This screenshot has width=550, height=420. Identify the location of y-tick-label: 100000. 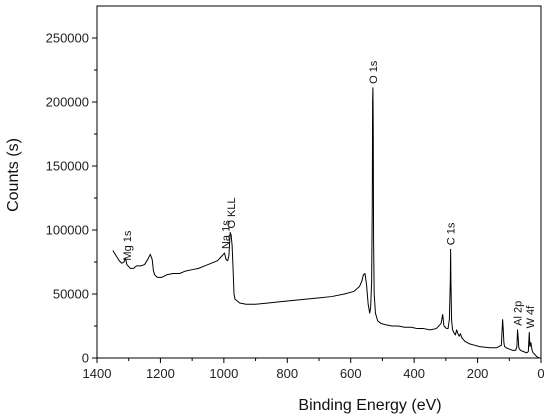
(67, 230).